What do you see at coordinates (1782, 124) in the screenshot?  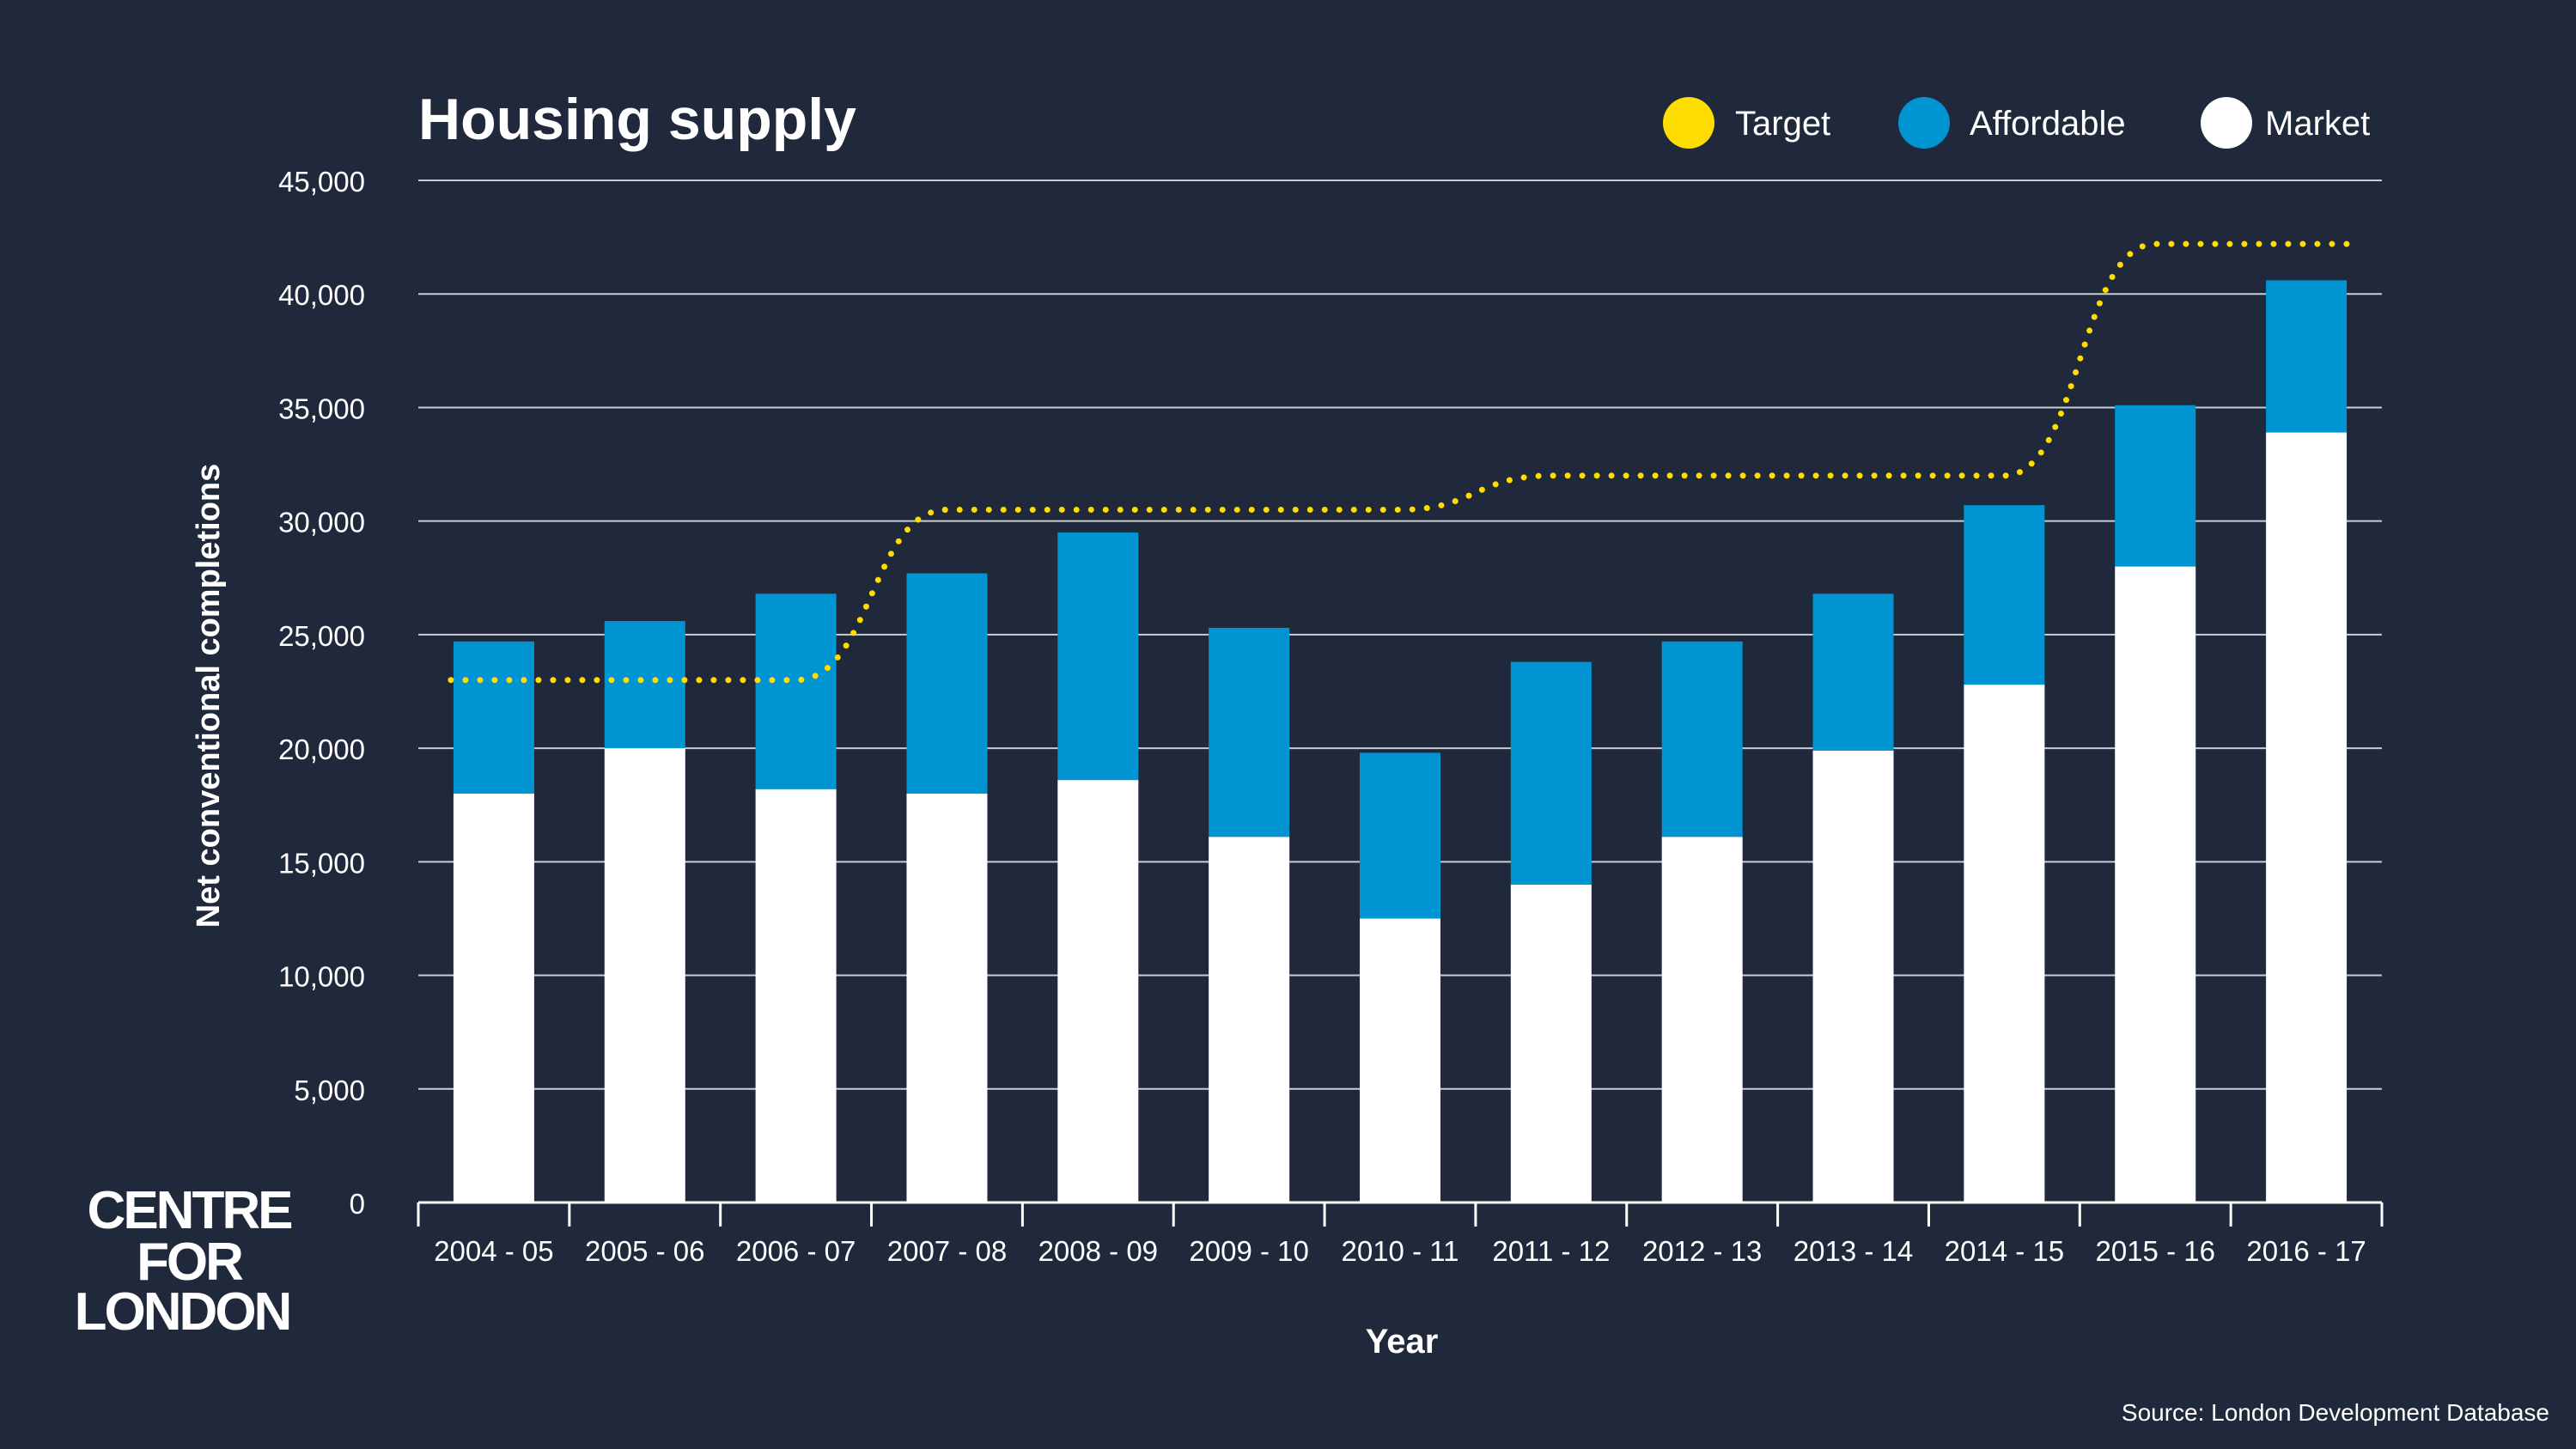 I see `legend-target-label: Target` at bounding box center [1782, 124].